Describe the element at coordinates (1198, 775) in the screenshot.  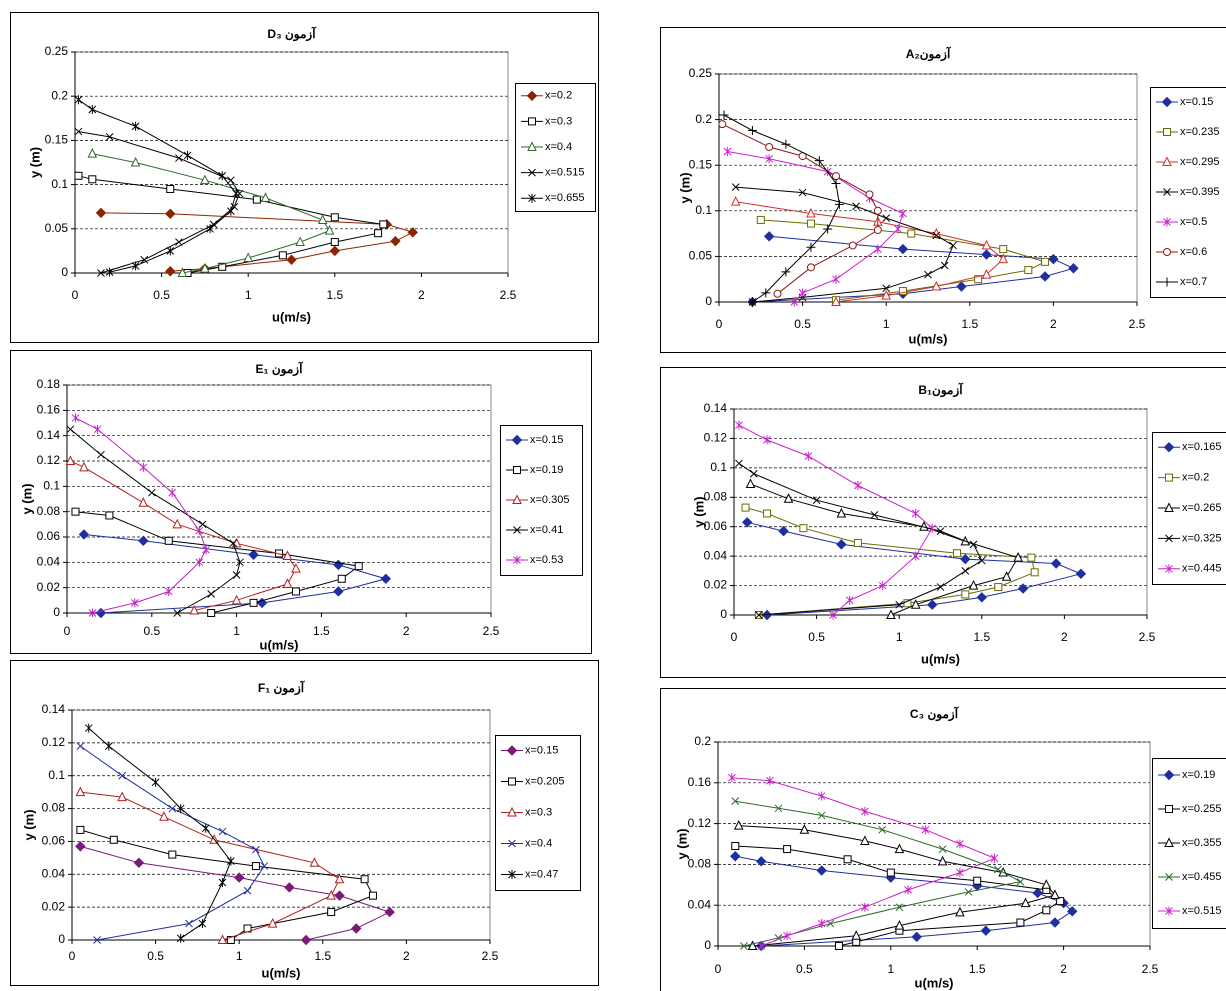
I see `legend-label: x=0.19` at that location.